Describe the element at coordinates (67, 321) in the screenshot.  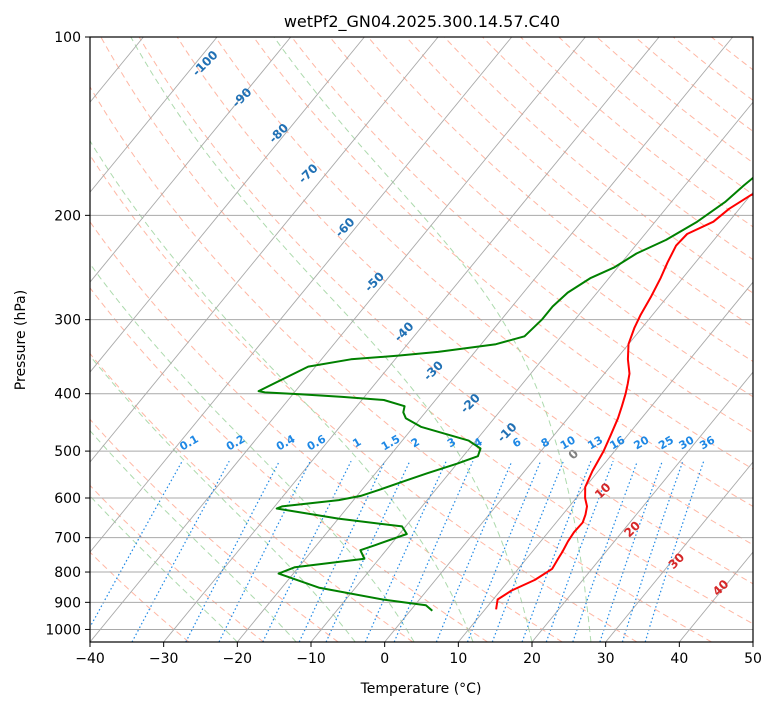
I see `y-tick-label: 300` at that location.